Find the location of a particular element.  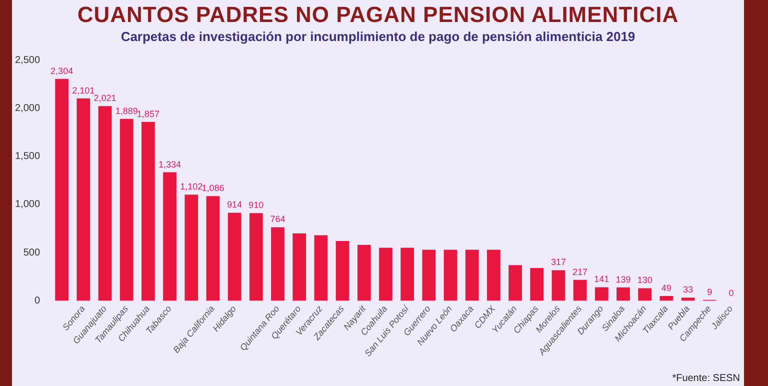

data-label: 1,889 is located at coordinates (126, 111).